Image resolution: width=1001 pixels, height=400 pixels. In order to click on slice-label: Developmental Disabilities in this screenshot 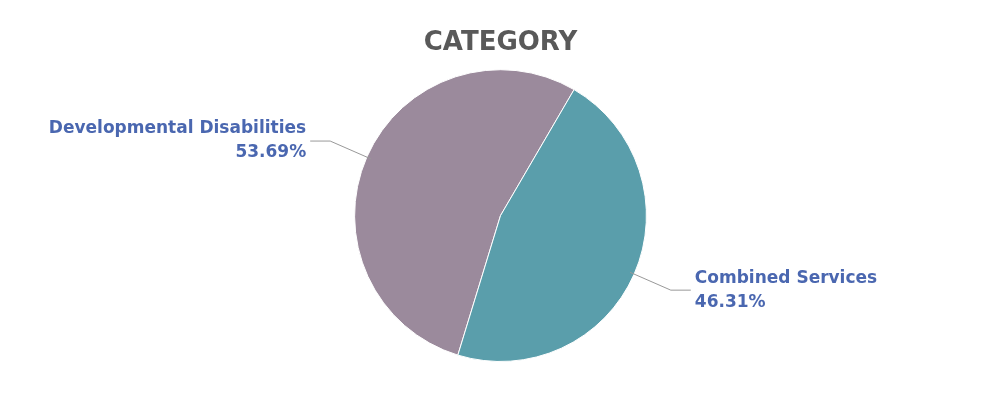, I will do `click(177, 127)`.